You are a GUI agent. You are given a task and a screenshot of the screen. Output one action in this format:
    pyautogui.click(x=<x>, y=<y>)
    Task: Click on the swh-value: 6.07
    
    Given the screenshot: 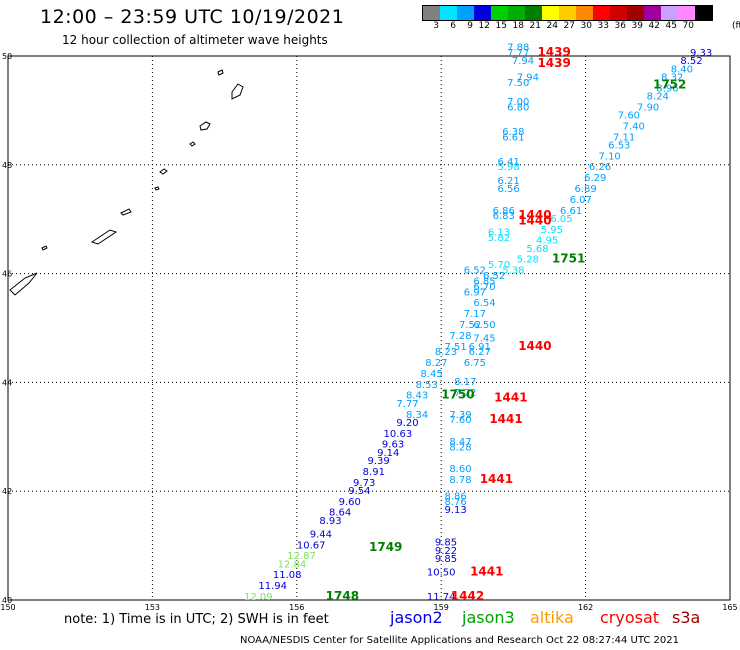 What is the action you would take?
    pyautogui.click(x=581, y=200)
    